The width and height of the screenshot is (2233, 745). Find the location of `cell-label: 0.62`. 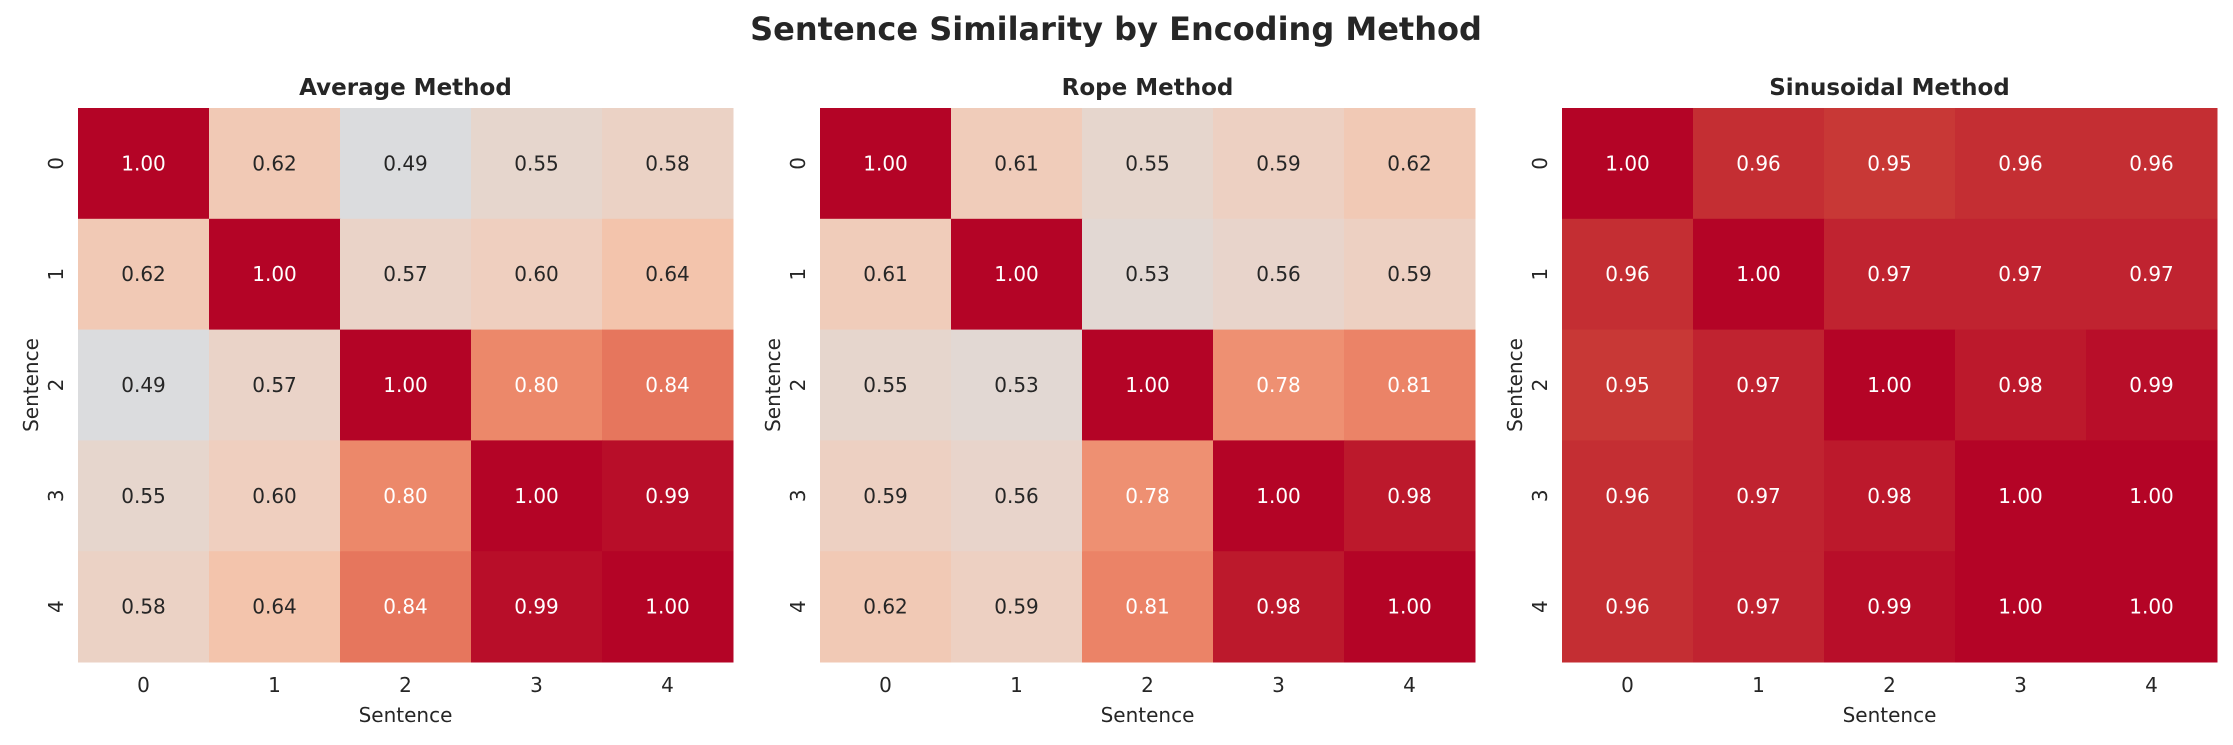

cell-label: 0.62 is located at coordinates (143, 274).